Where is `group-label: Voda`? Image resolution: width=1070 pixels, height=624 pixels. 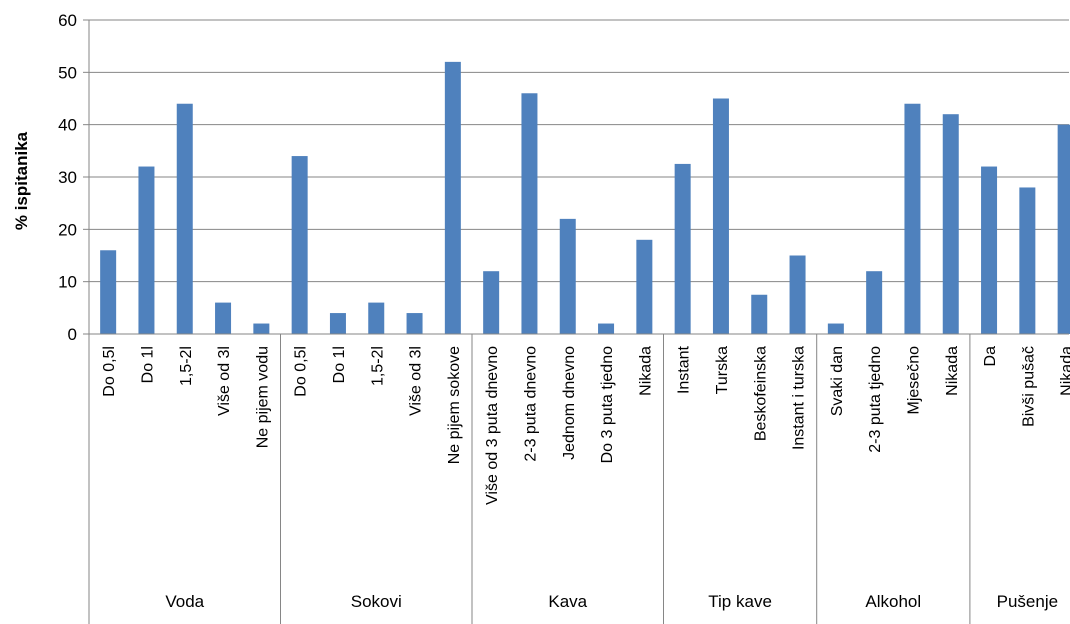 group-label: Voda is located at coordinates (184, 601).